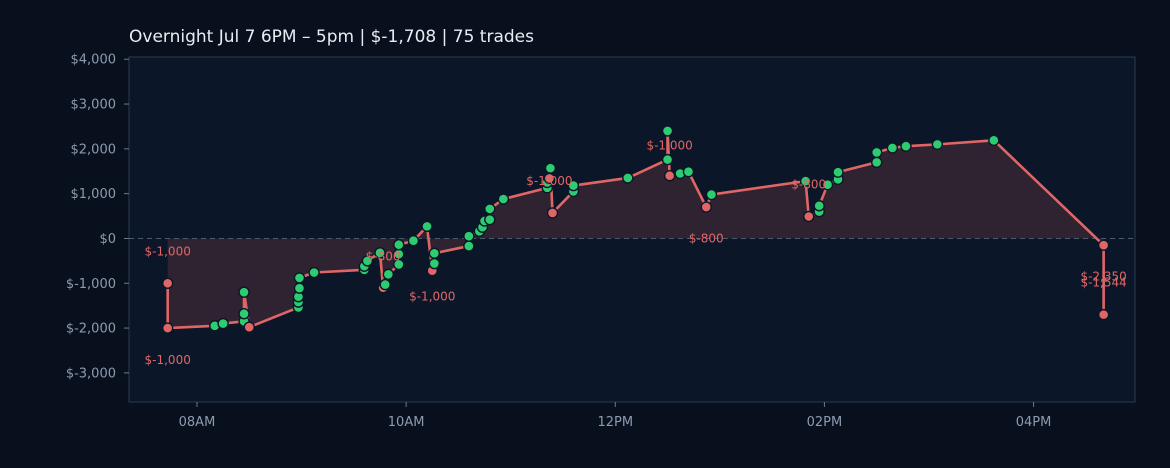 The height and width of the screenshot is (468, 1170). What do you see at coordinates (406, 422) in the screenshot?
I see `x-tick-label: 10AM` at bounding box center [406, 422].